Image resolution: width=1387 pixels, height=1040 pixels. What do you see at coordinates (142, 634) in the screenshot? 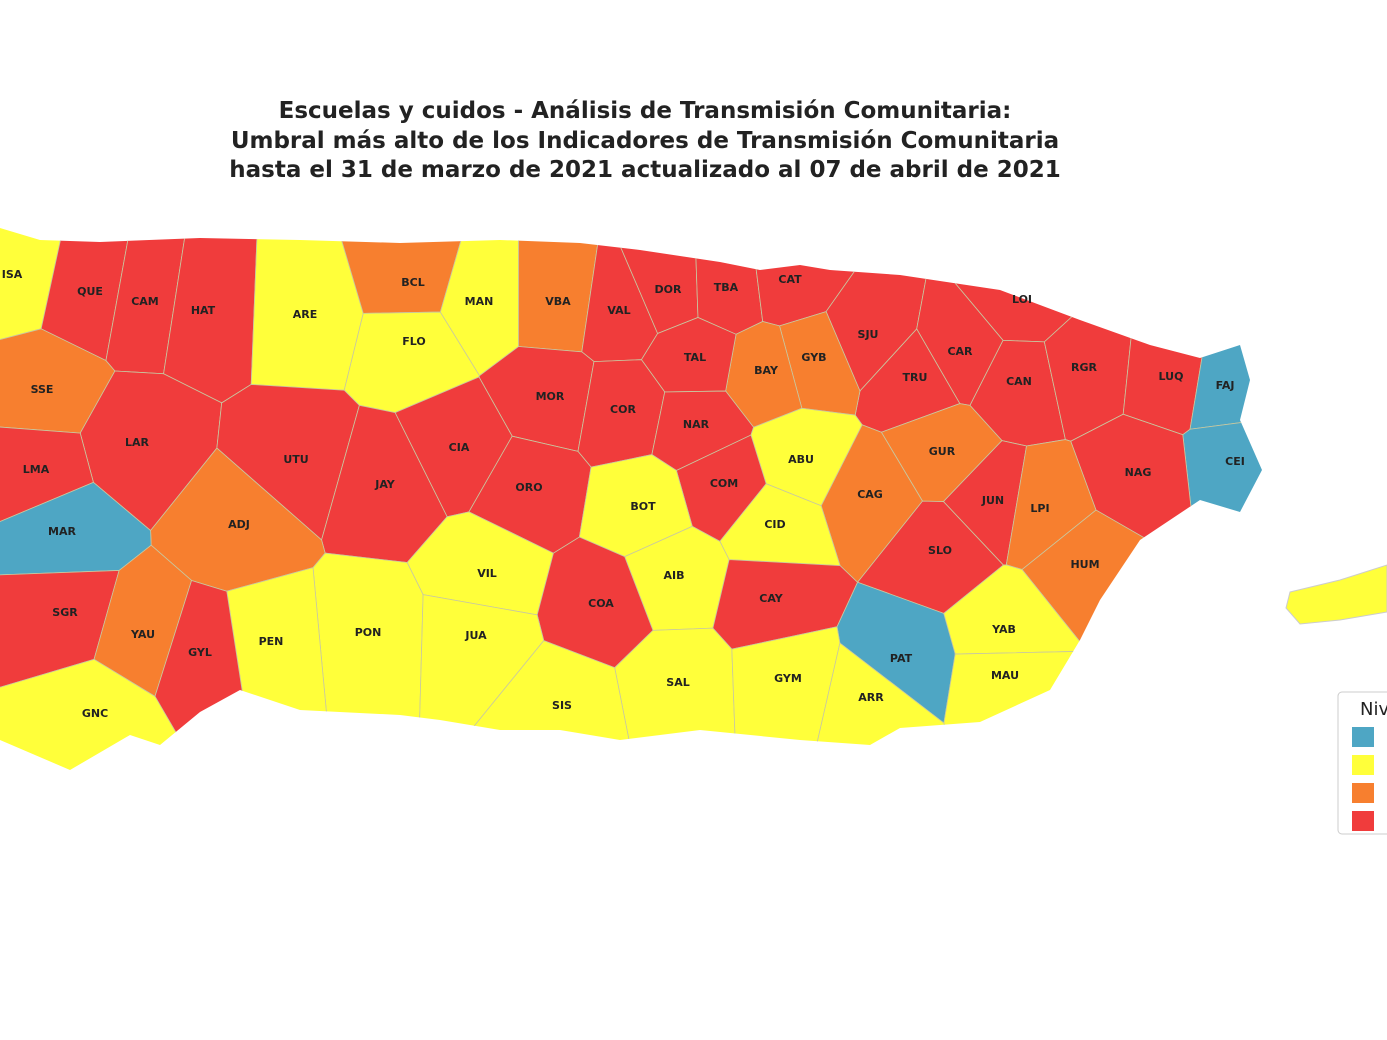
I see `municipality-label: YAU` at bounding box center [142, 634].